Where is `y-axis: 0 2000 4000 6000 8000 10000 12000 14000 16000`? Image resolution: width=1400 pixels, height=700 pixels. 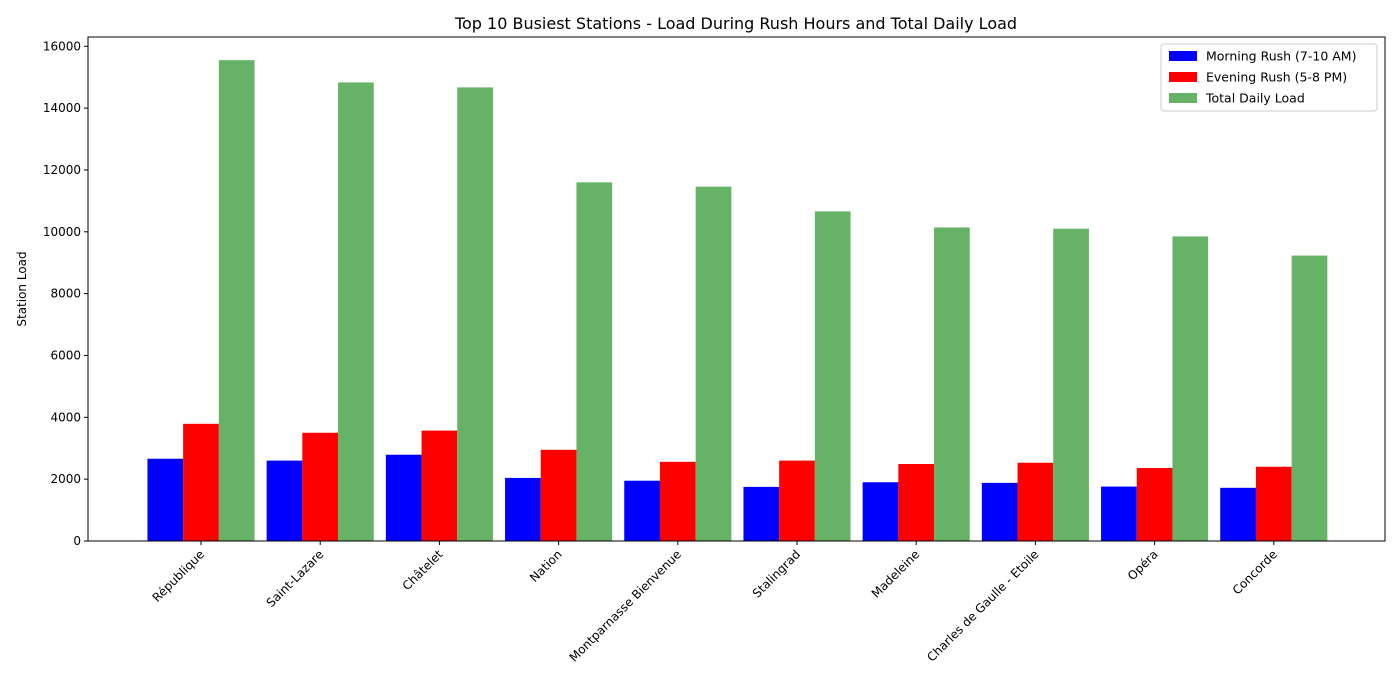
y-axis: 0 2000 4000 6000 8000 10000 12000 14000 16000 is located at coordinates (65, 293).